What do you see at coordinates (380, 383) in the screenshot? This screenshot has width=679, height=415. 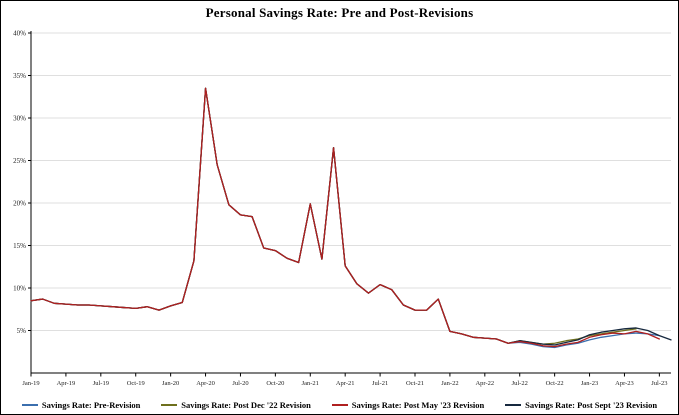 I see `x-tick-label: Jul-21` at bounding box center [380, 383].